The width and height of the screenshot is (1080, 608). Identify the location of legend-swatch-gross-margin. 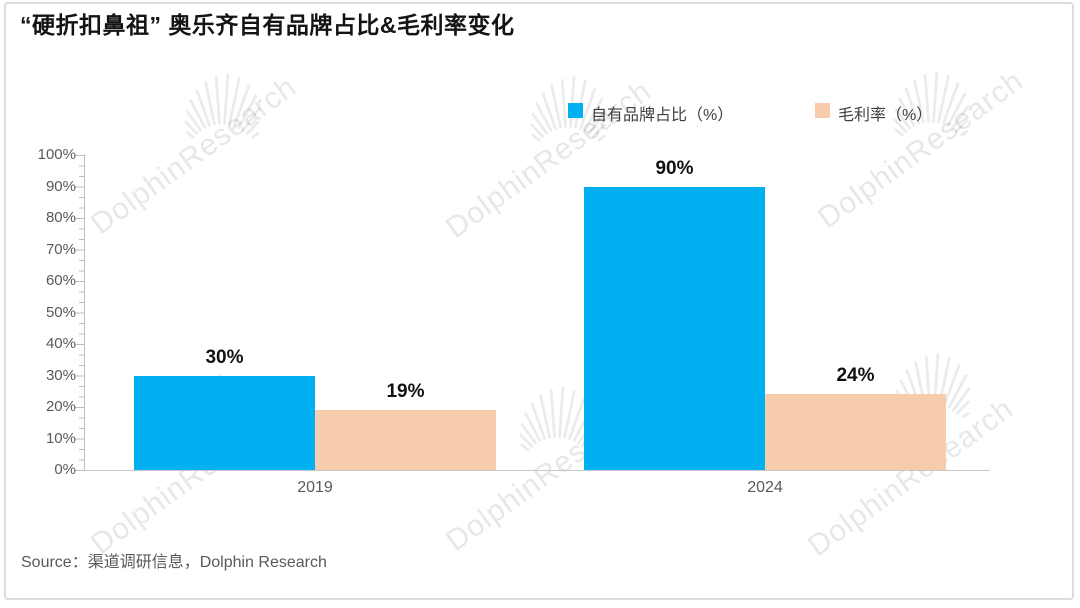
(822, 110).